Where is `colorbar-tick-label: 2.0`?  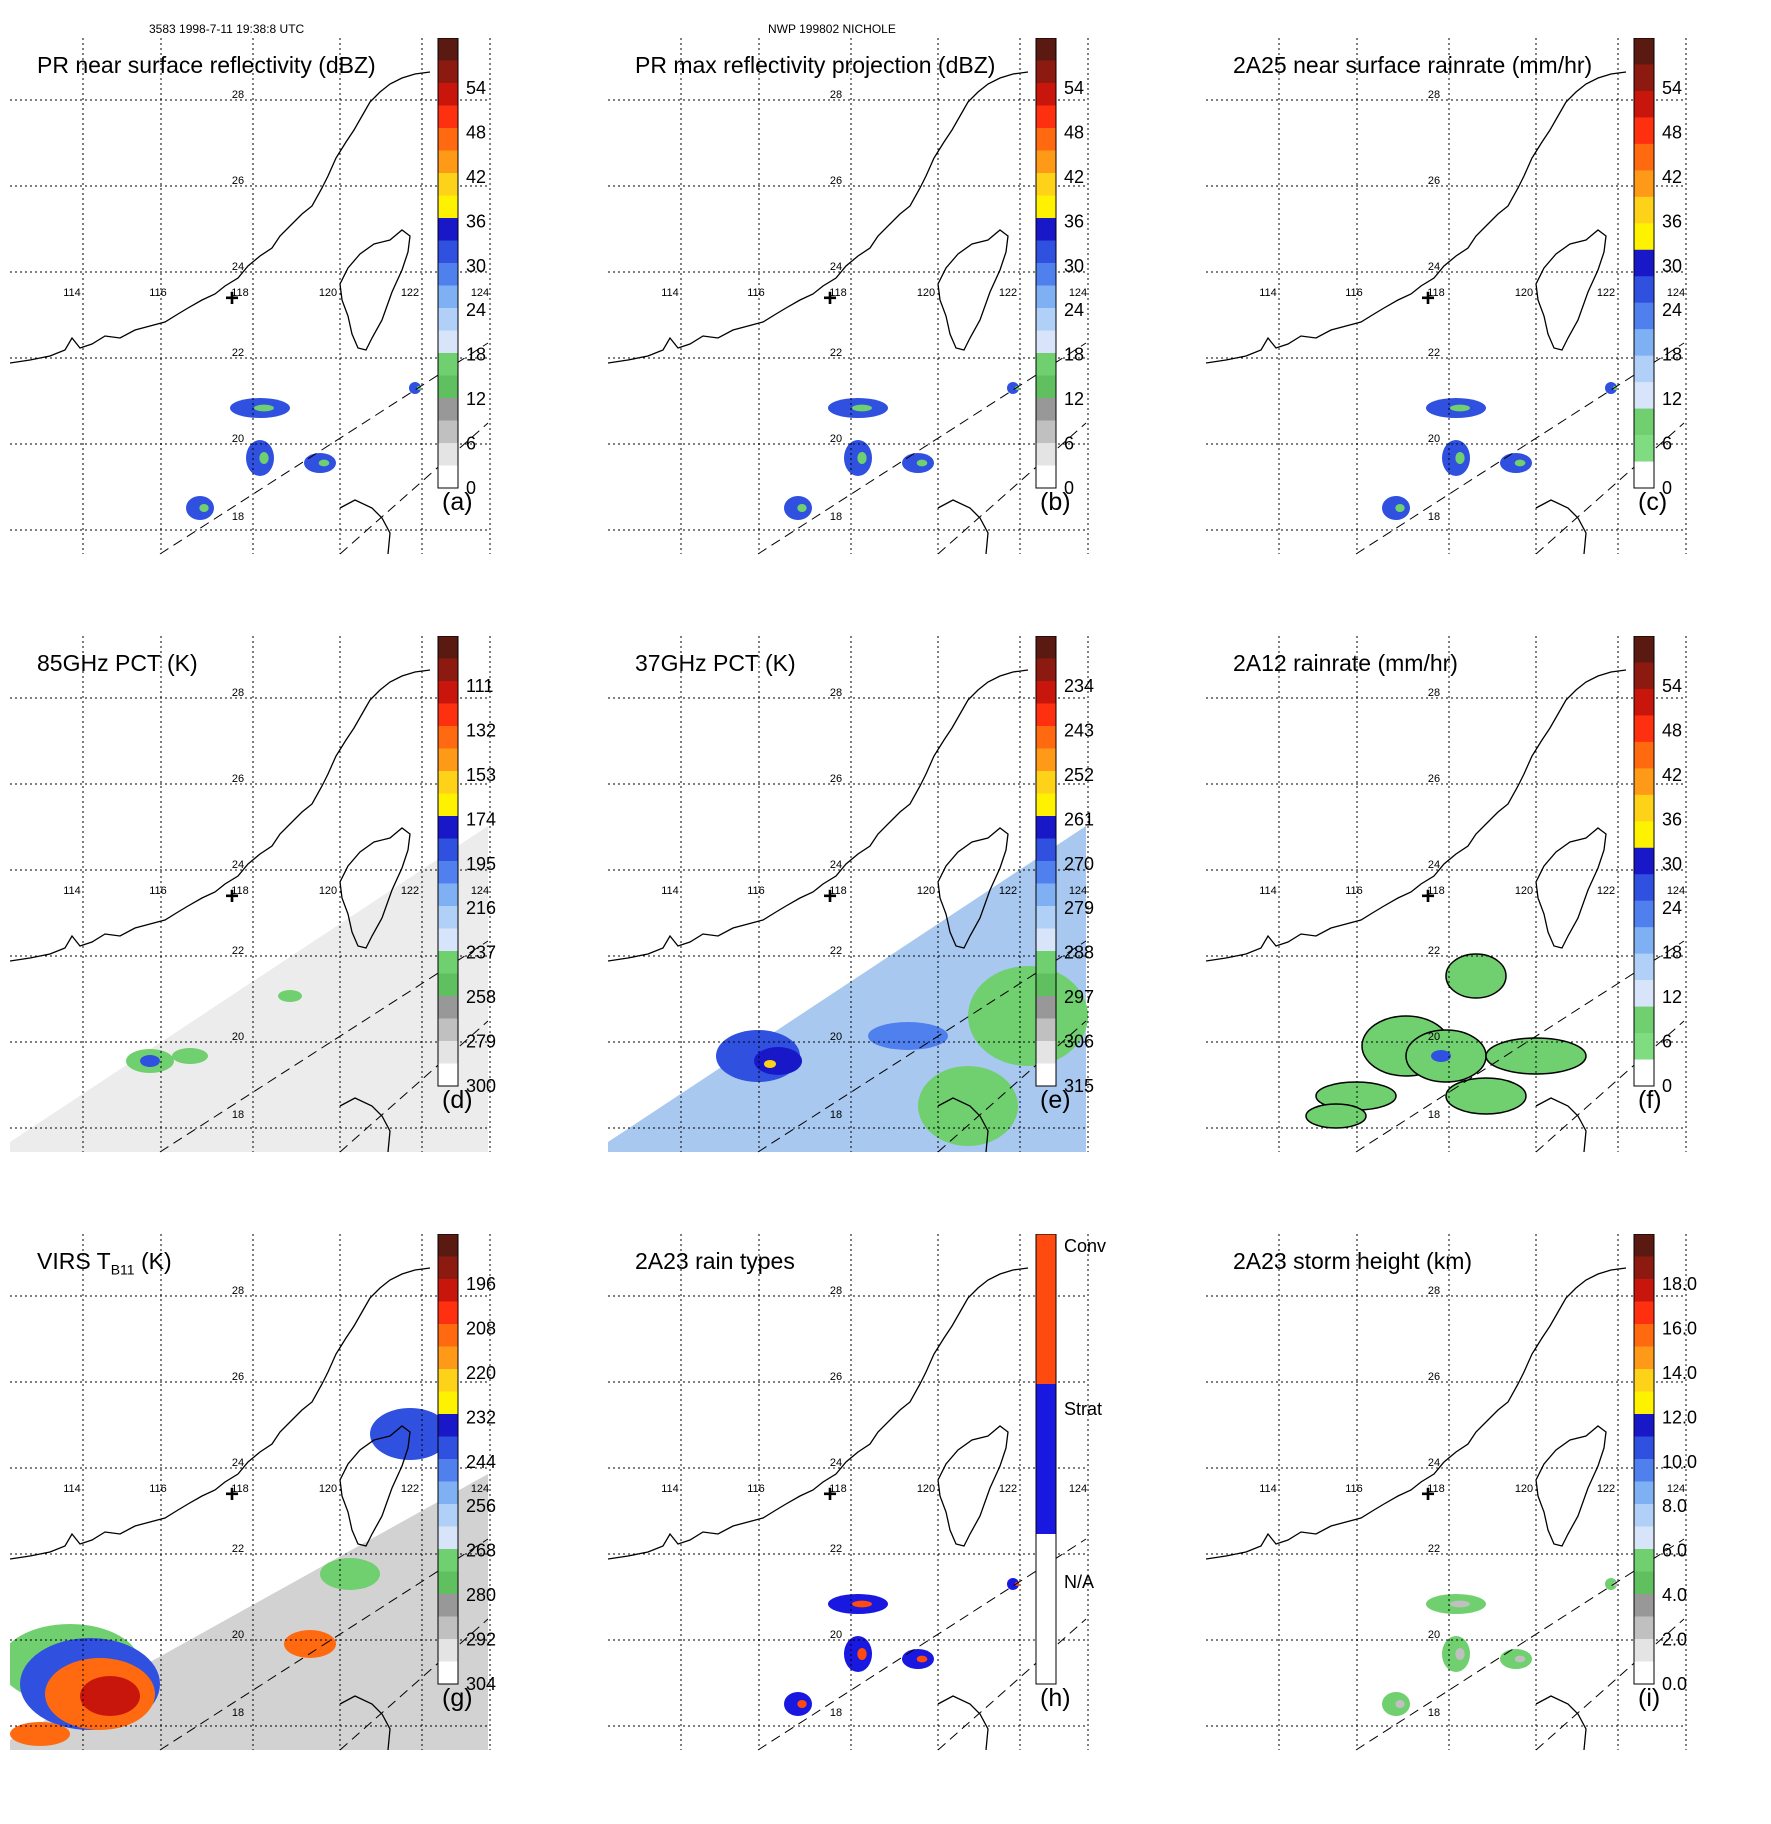
colorbar-tick-label: 2.0 is located at coordinates (1674, 1640).